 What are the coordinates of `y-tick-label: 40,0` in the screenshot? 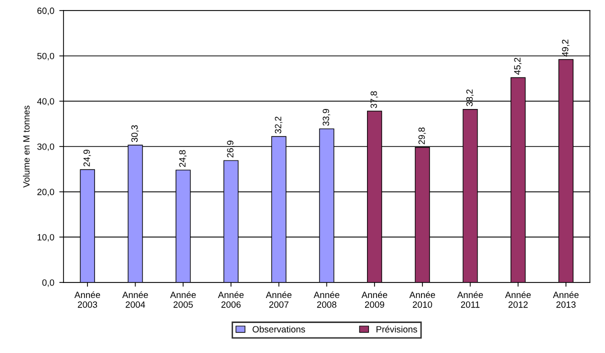 It's located at (45, 102).